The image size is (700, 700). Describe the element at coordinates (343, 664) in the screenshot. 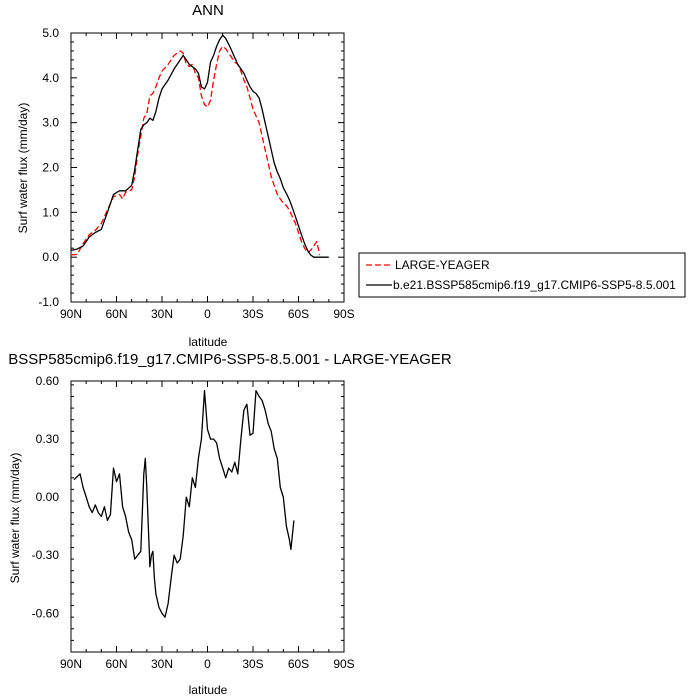

I see `bottom-x-tick-label: 90S` at that location.